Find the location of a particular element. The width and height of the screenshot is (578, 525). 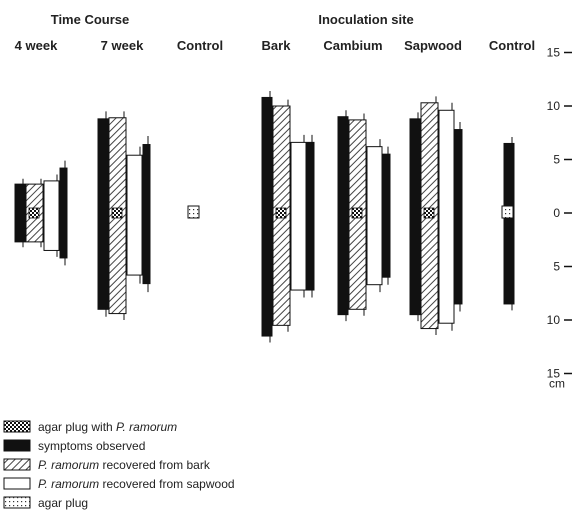

category-label-6: Control is located at coordinates (512, 45).